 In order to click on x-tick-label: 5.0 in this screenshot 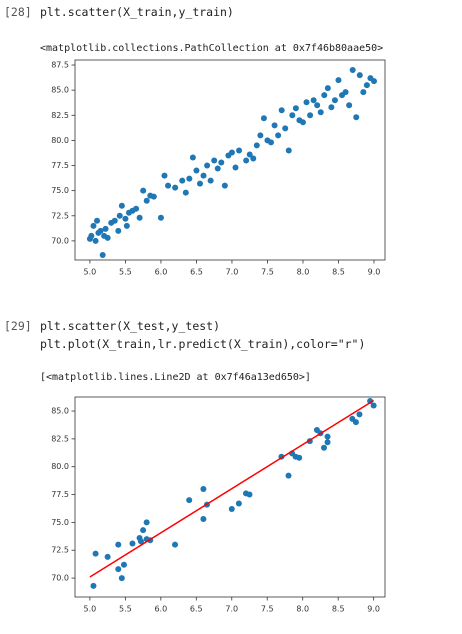, I will do `click(90, 609)`.